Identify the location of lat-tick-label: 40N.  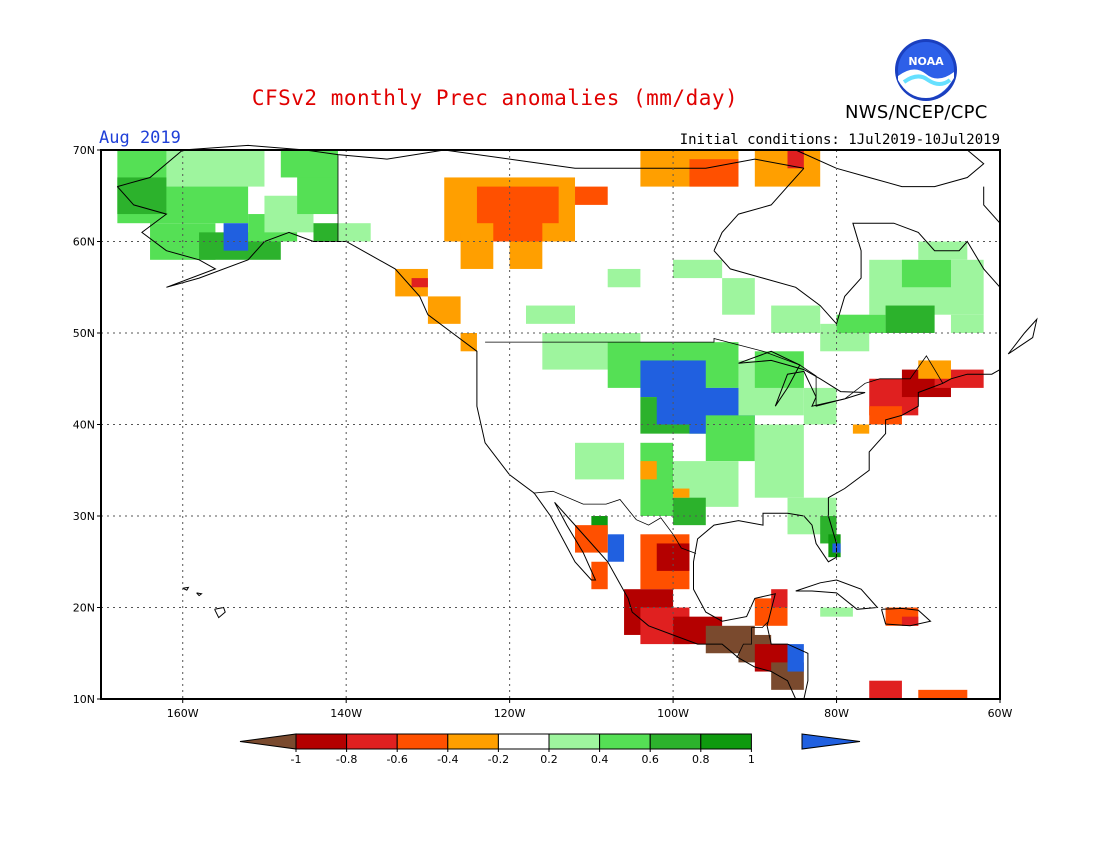
(84, 425).